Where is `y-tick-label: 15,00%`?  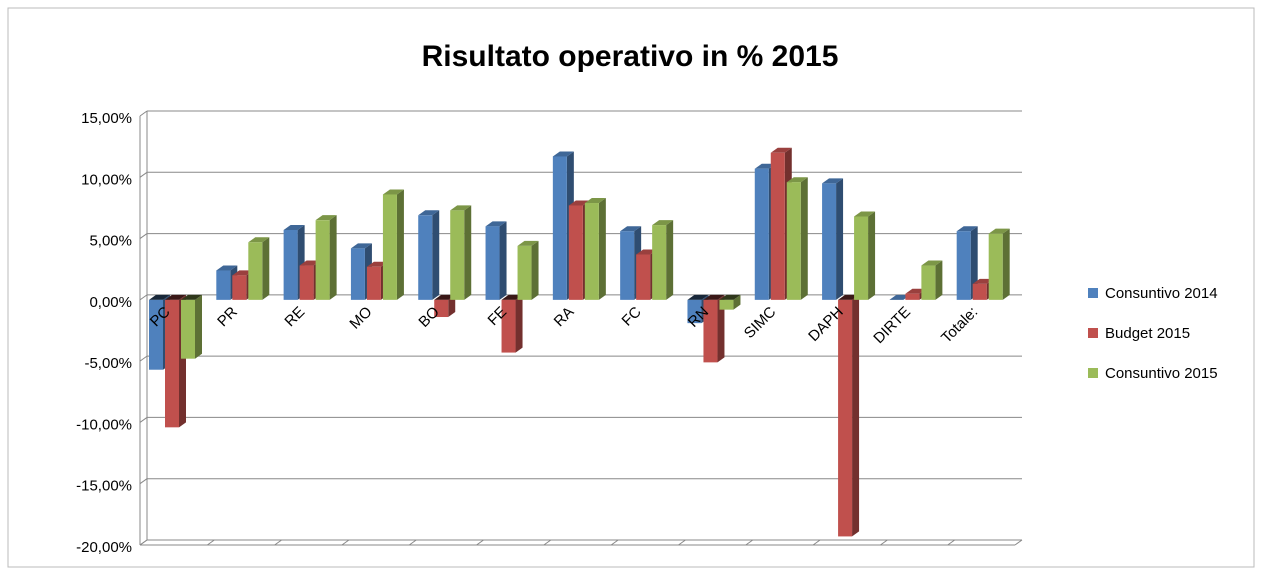
y-tick-label: 15,00% is located at coordinates (106, 118).